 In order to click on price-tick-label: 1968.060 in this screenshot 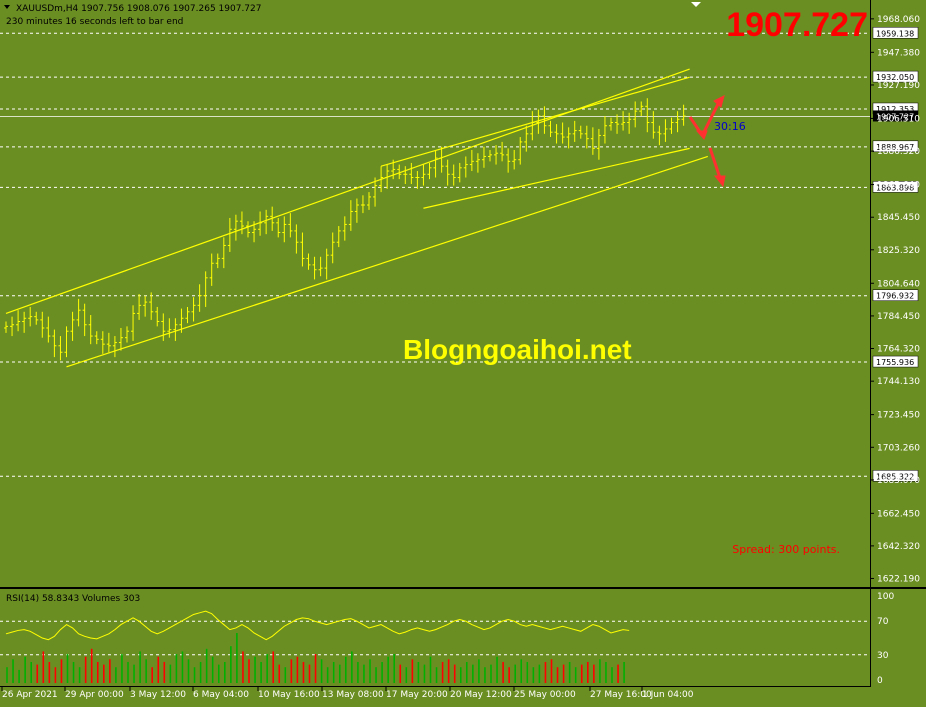, I will do `click(898, 20)`.